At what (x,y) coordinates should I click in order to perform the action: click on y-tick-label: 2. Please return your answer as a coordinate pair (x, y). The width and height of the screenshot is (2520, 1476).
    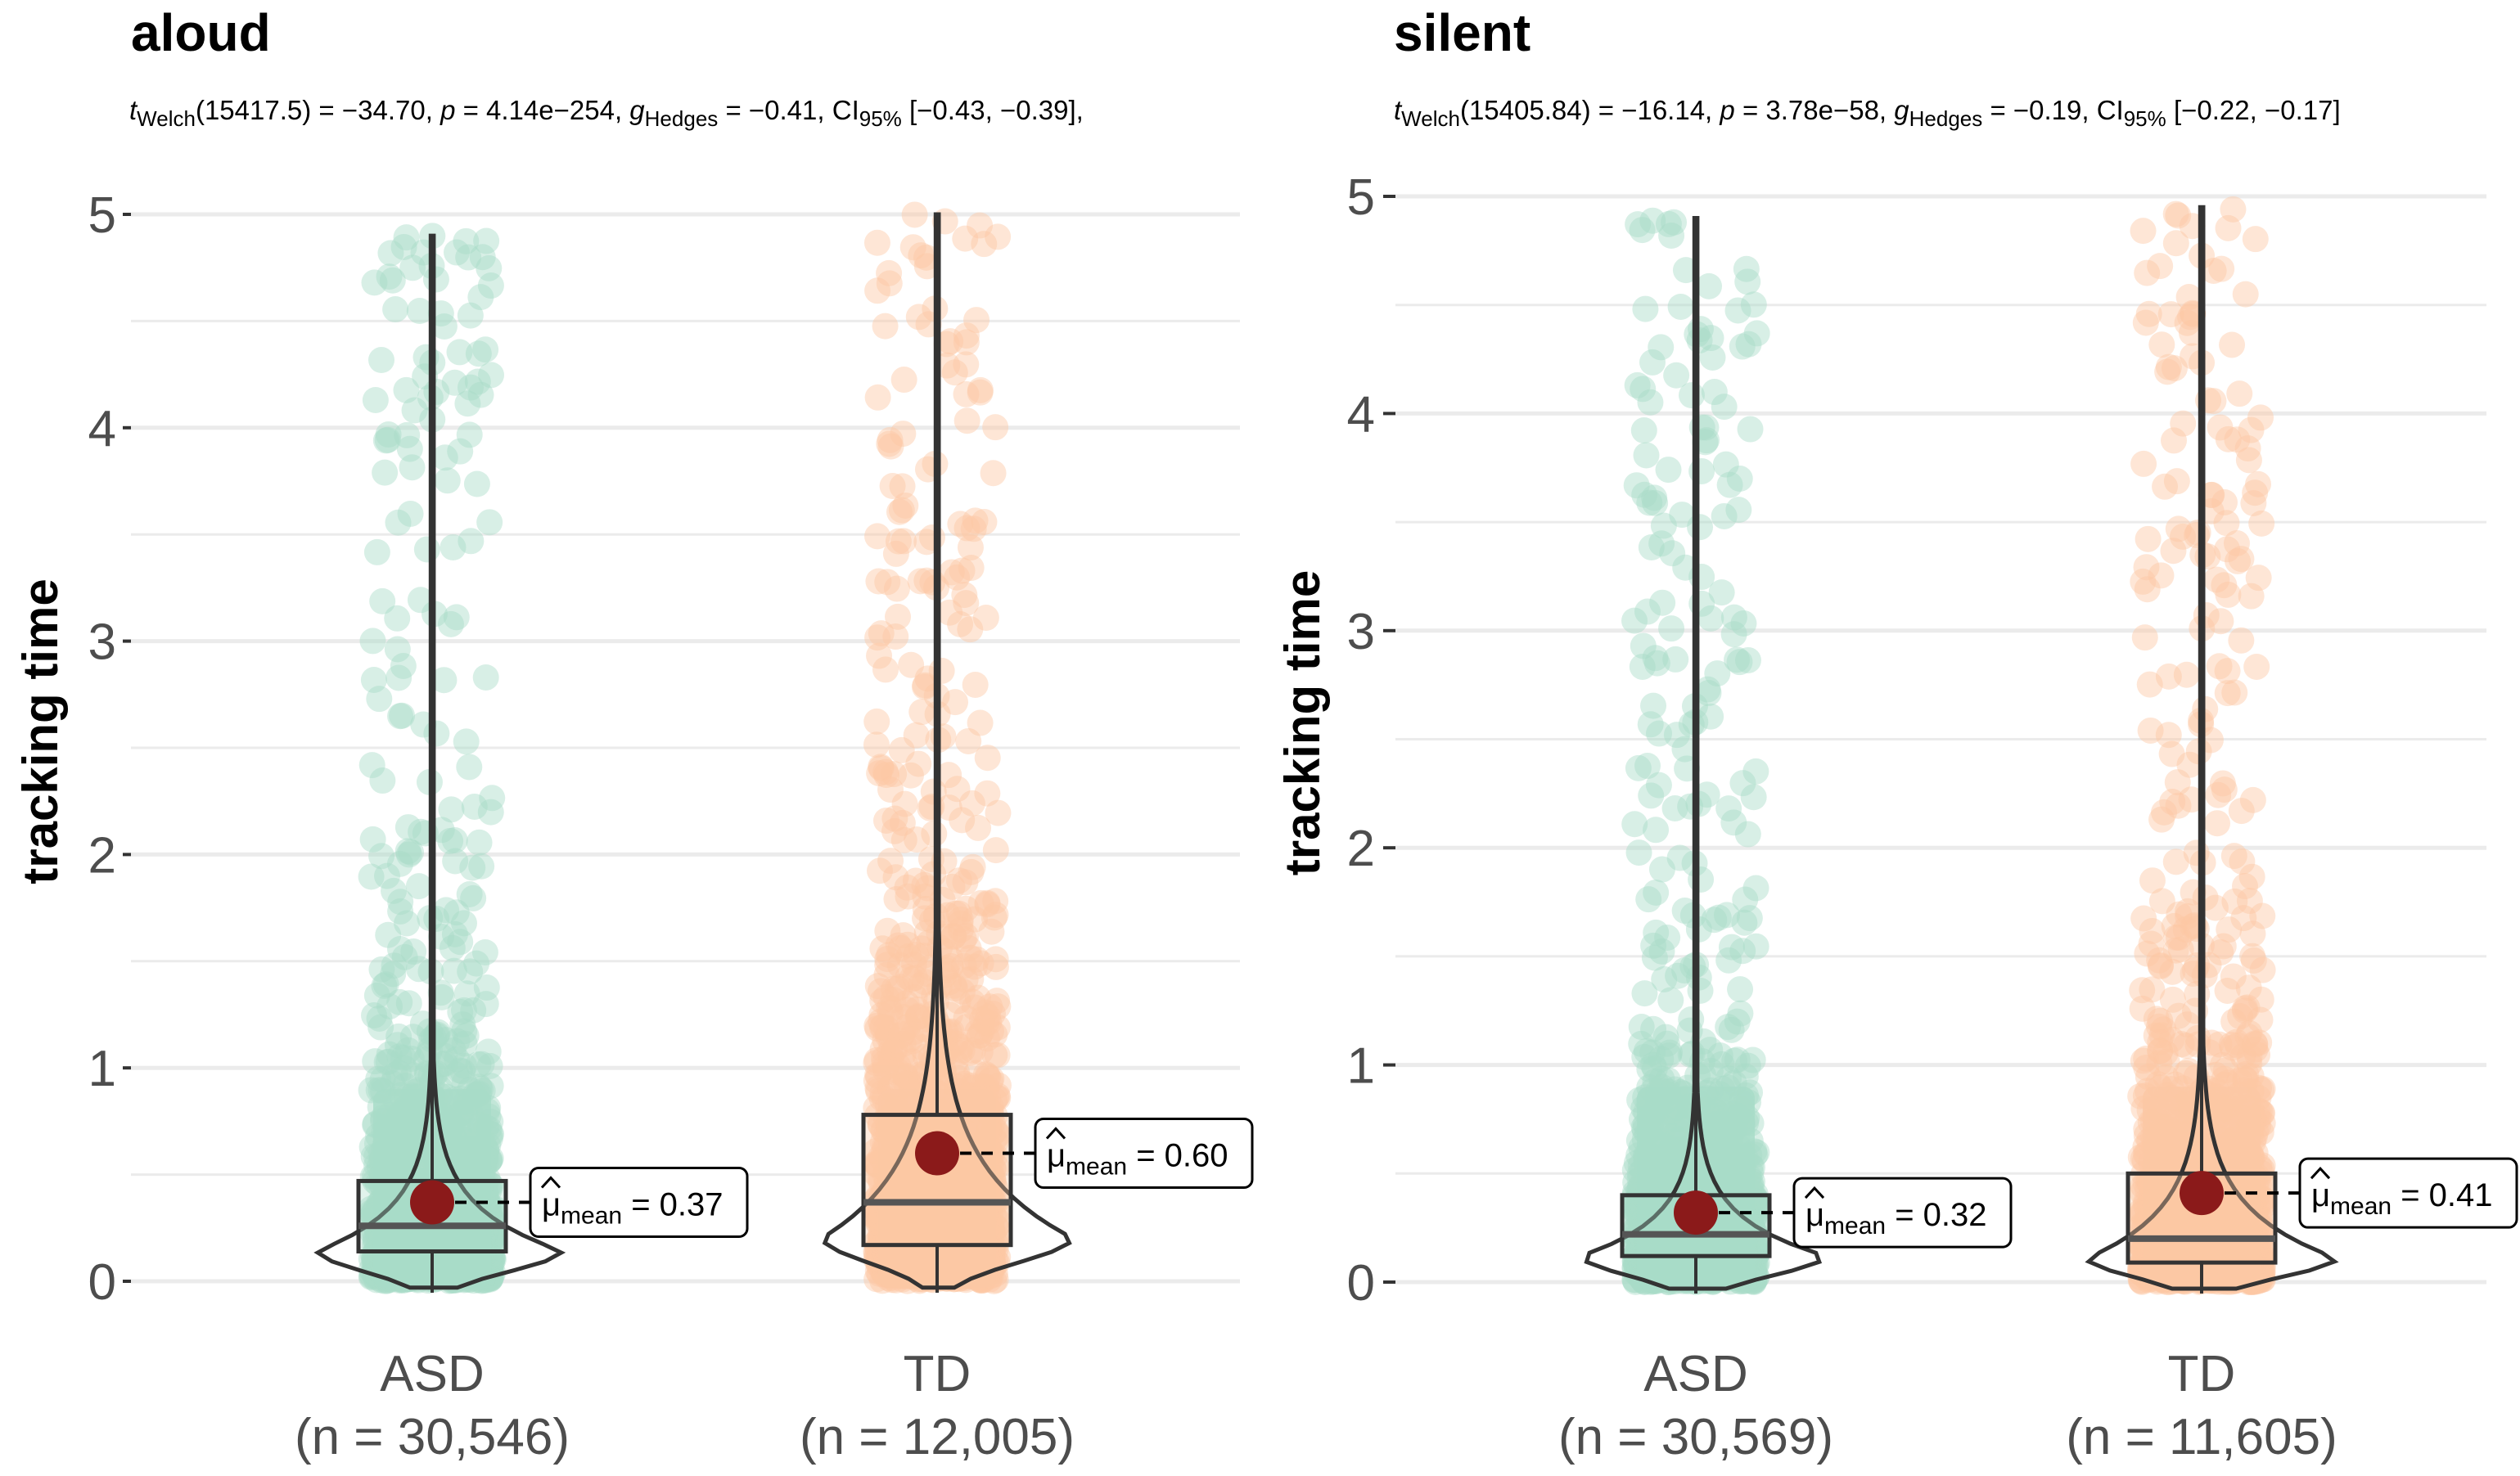
    Looking at the image, I should click on (102, 855).